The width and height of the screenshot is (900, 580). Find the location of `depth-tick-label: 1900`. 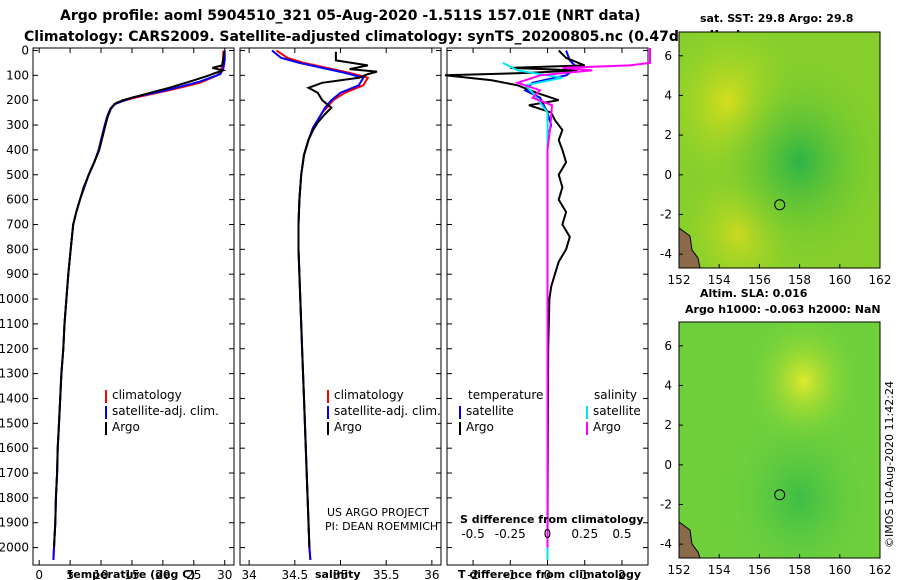

depth-tick-label: 1900 is located at coordinates (14, 523).